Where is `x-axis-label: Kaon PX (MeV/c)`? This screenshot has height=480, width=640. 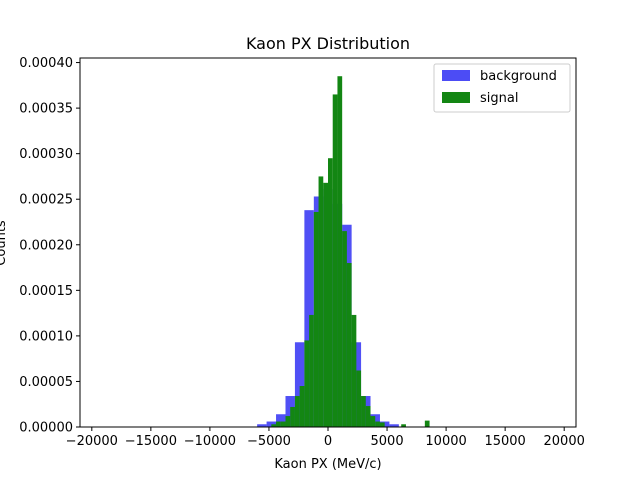
x-axis-label: Kaon PX (MeV/c) is located at coordinates (327, 464).